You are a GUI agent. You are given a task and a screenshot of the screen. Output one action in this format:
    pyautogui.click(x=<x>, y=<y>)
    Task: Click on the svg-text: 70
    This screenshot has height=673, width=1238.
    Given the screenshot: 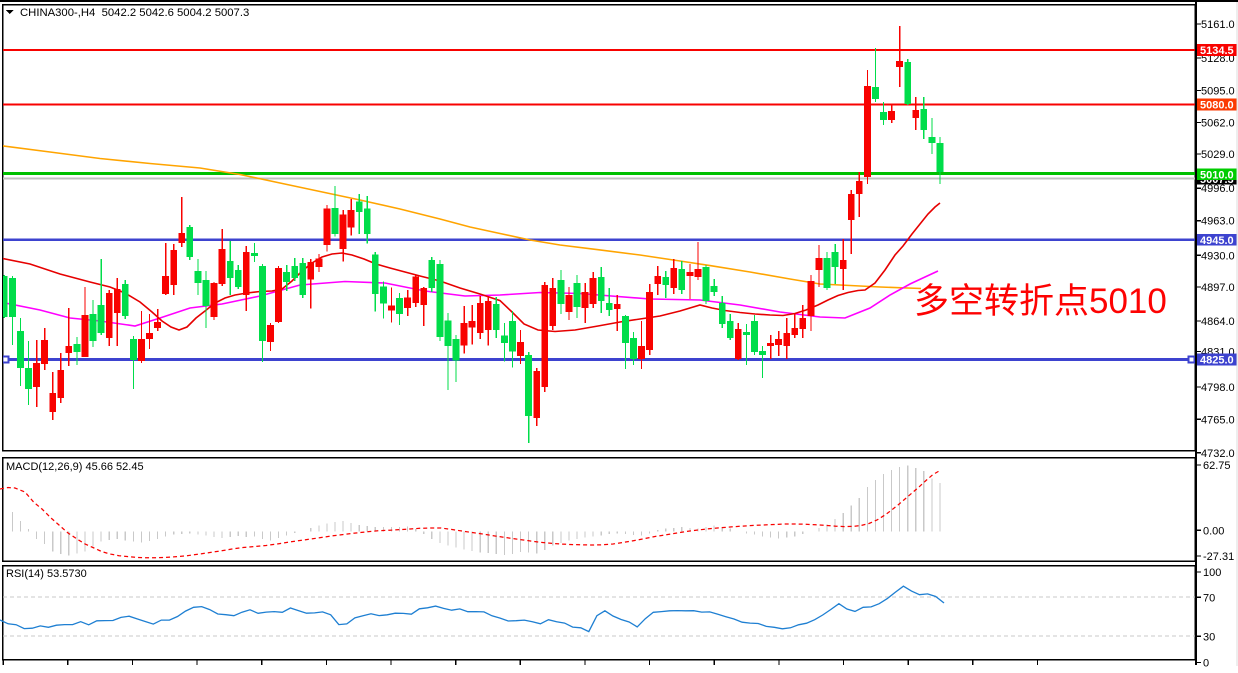 What is the action you would take?
    pyautogui.click(x=1209, y=598)
    